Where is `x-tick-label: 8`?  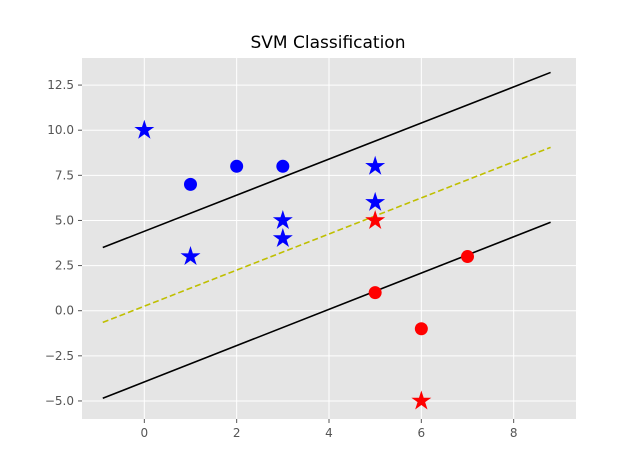
x-tick-label: 8 is located at coordinates (514, 433).